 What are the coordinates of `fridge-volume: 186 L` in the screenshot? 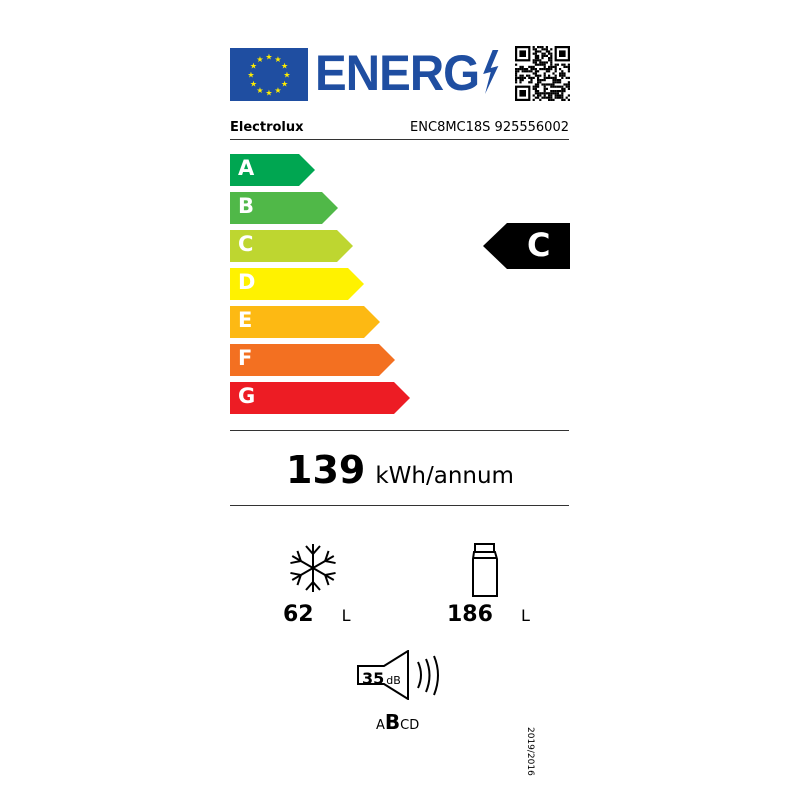 It's located at (488, 614).